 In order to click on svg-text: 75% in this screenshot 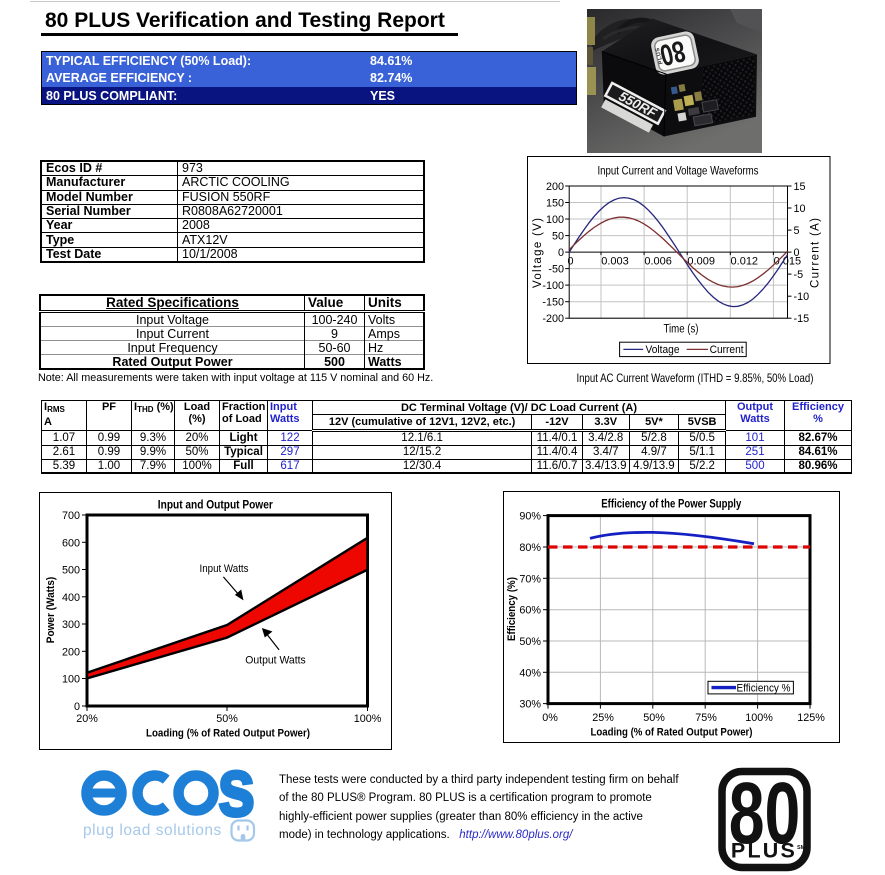, I will do `click(706, 718)`.